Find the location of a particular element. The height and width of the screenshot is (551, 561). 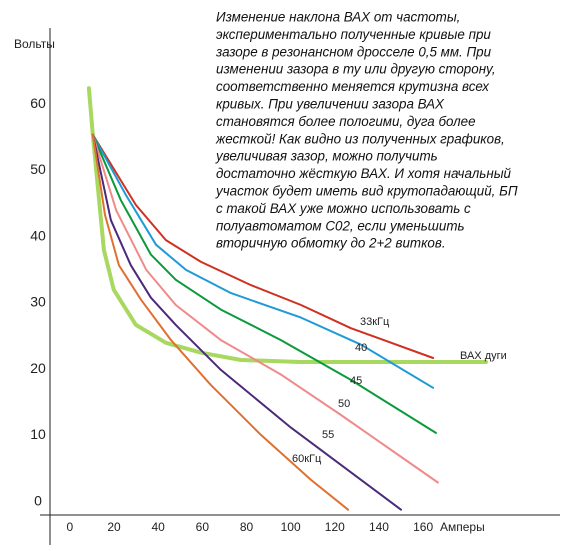

annotation-line: с такой ВАХ уже можно использовать с is located at coordinates (343, 208).